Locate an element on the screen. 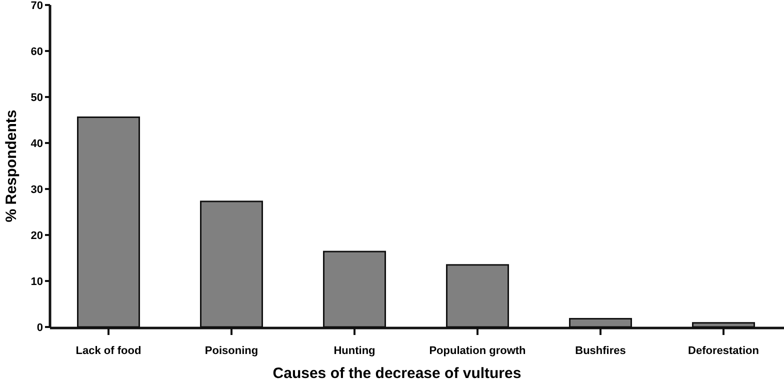  y-tick-label: 40 is located at coordinates (36, 144).